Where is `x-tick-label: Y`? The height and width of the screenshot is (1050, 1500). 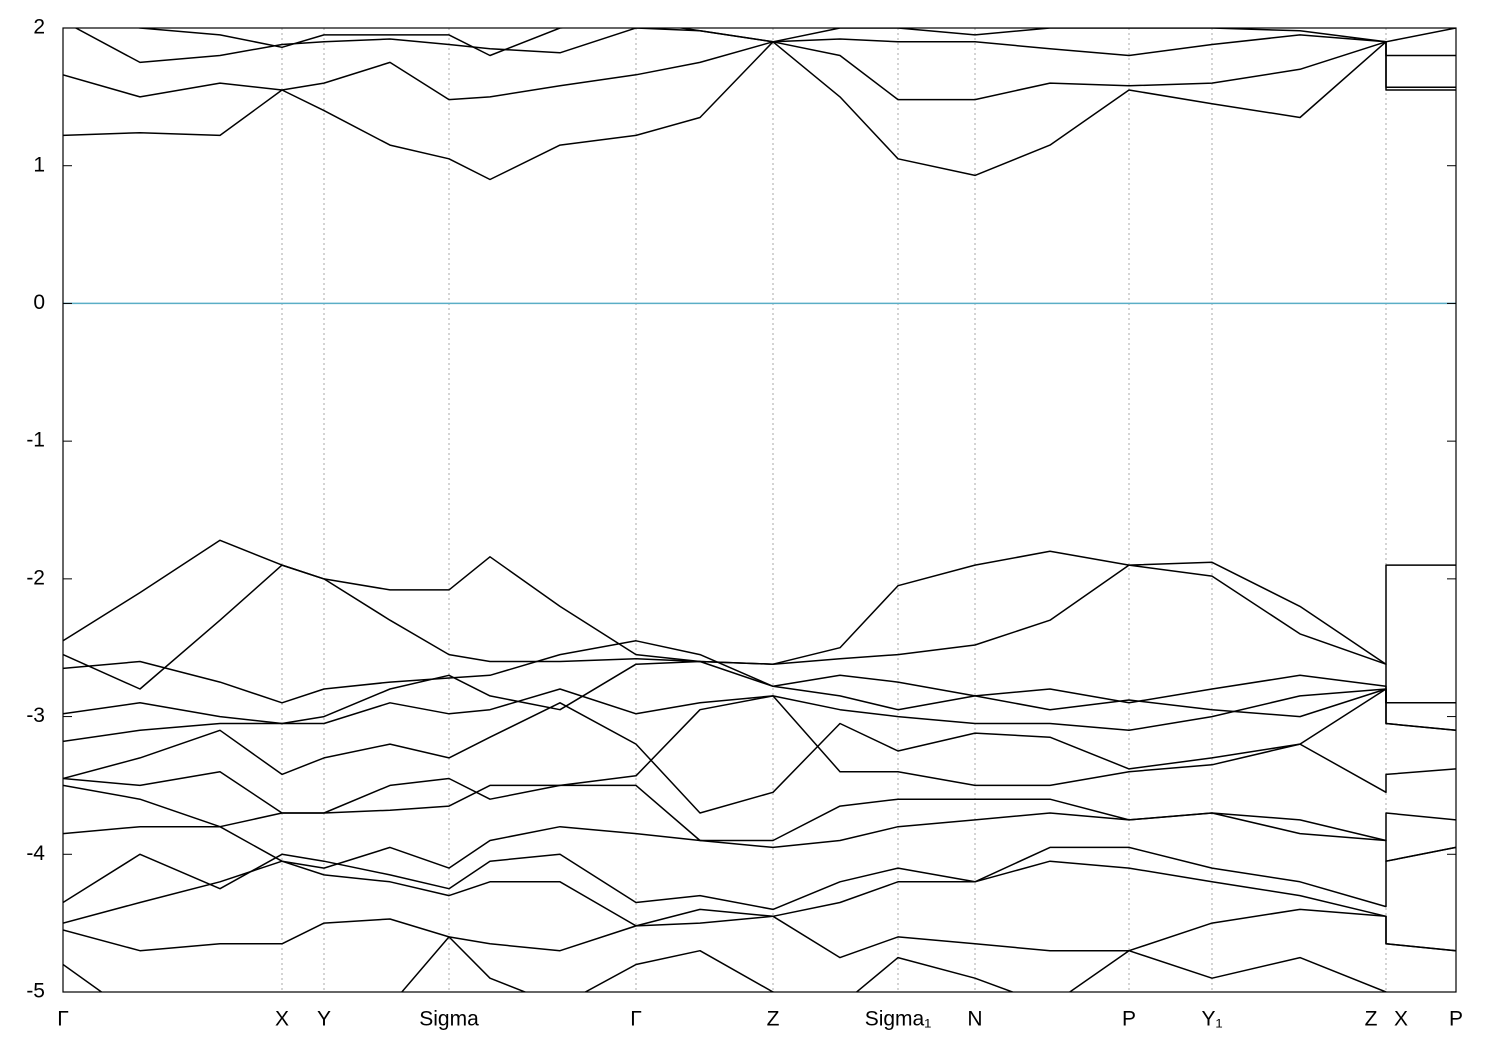
x-tick-label: Y is located at coordinates (324, 1019).